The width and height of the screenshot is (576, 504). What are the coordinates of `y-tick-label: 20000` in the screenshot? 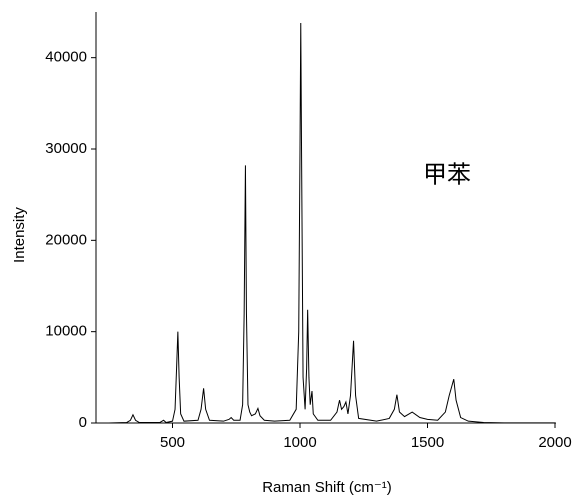 It's located at (66, 239).